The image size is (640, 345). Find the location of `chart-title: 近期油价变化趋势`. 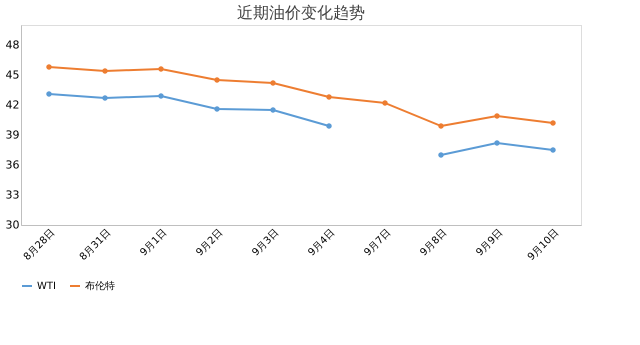

chart-title: 近期油价变化趋势 is located at coordinates (301, 12).